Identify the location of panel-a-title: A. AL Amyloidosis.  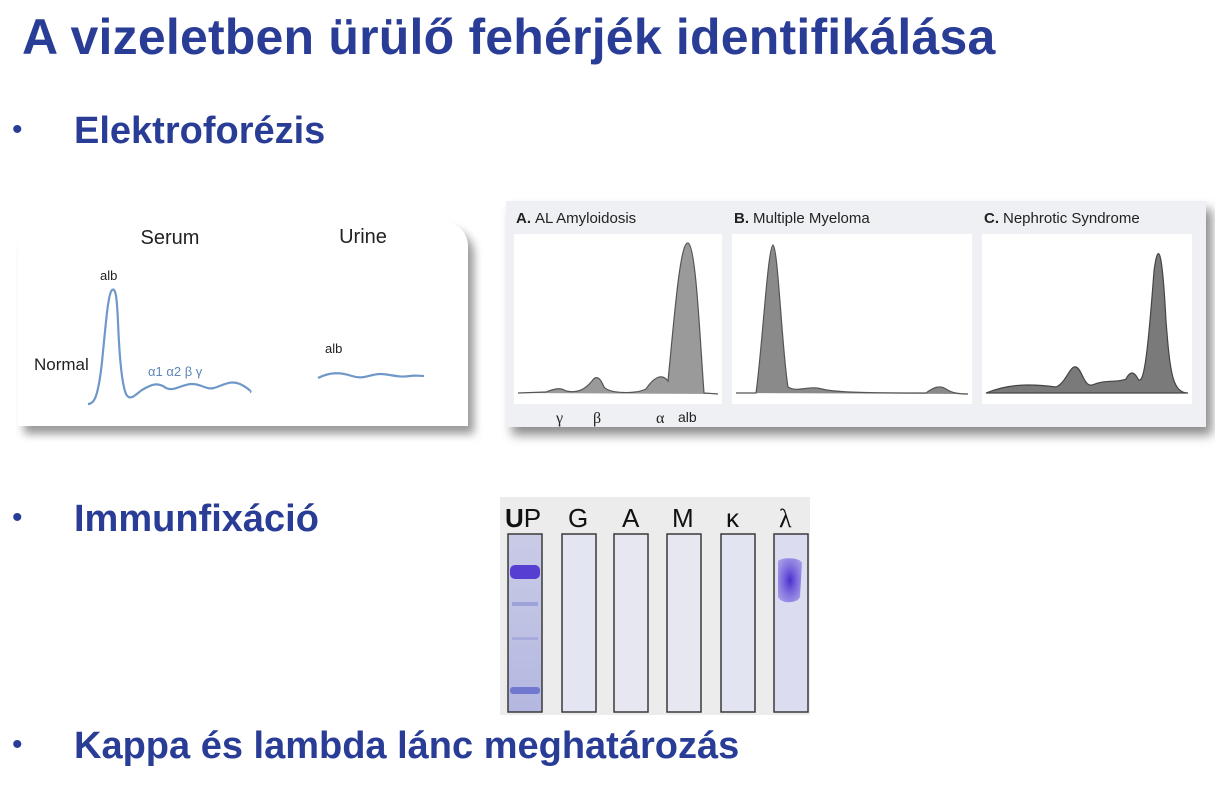
(576, 218).